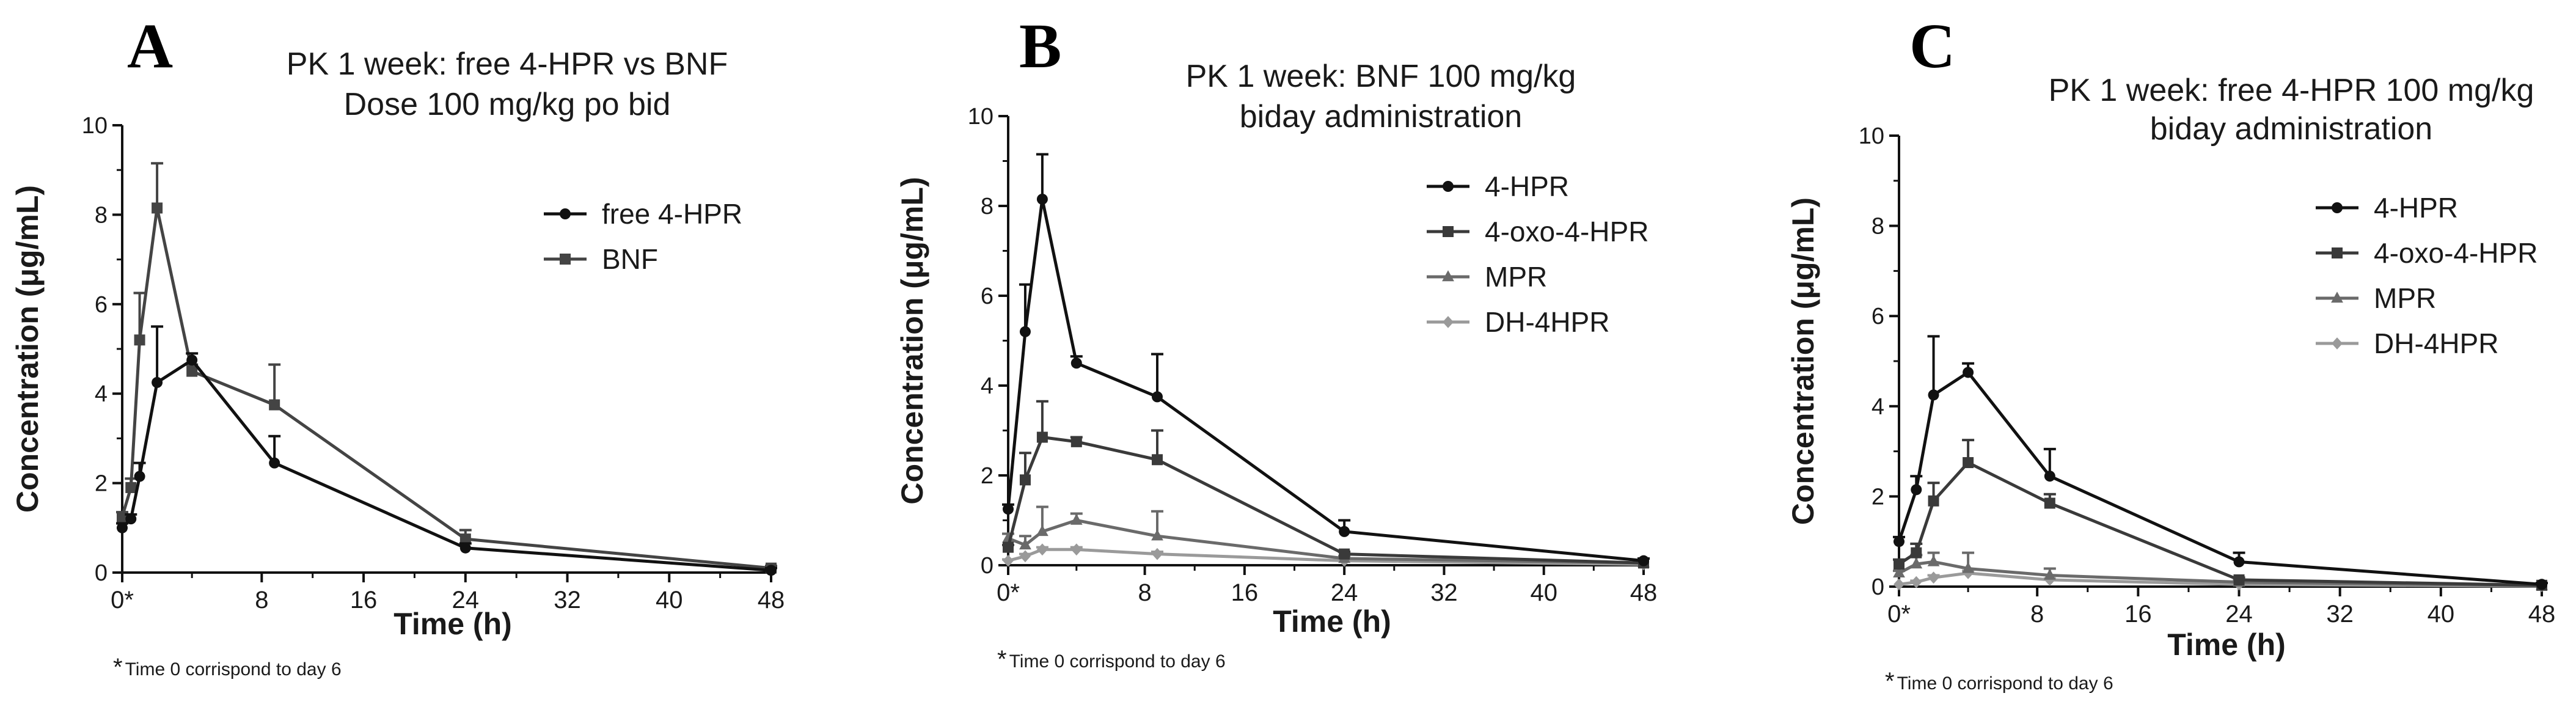 Image resolution: width=2576 pixels, height=707 pixels. I want to click on legend-label: MPR, so click(2405, 298).